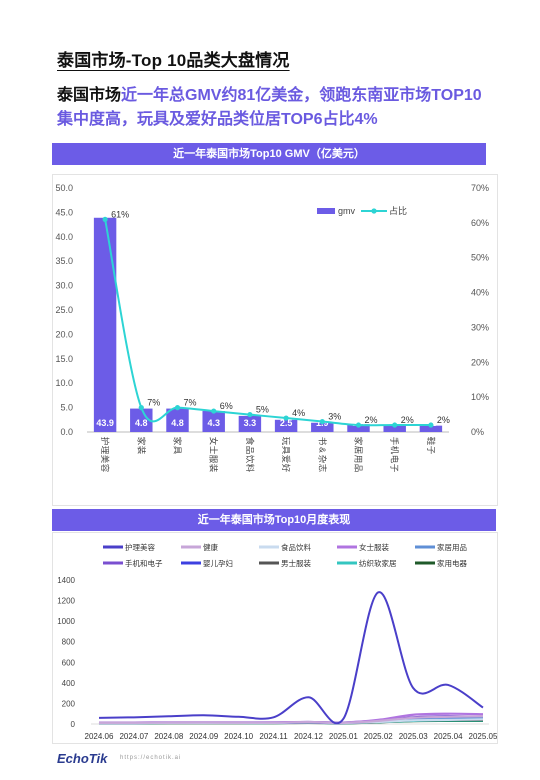 The image size is (540, 780). Describe the element at coordinates (203, 736) in the screenshot. I see `x-tick-label: 2024.09` at that location.